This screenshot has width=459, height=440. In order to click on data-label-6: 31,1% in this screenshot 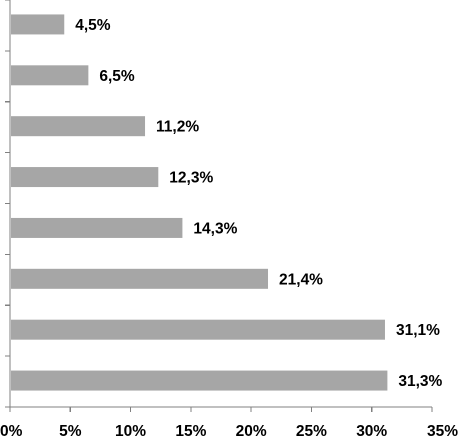, I will do `click(418, 330)`.